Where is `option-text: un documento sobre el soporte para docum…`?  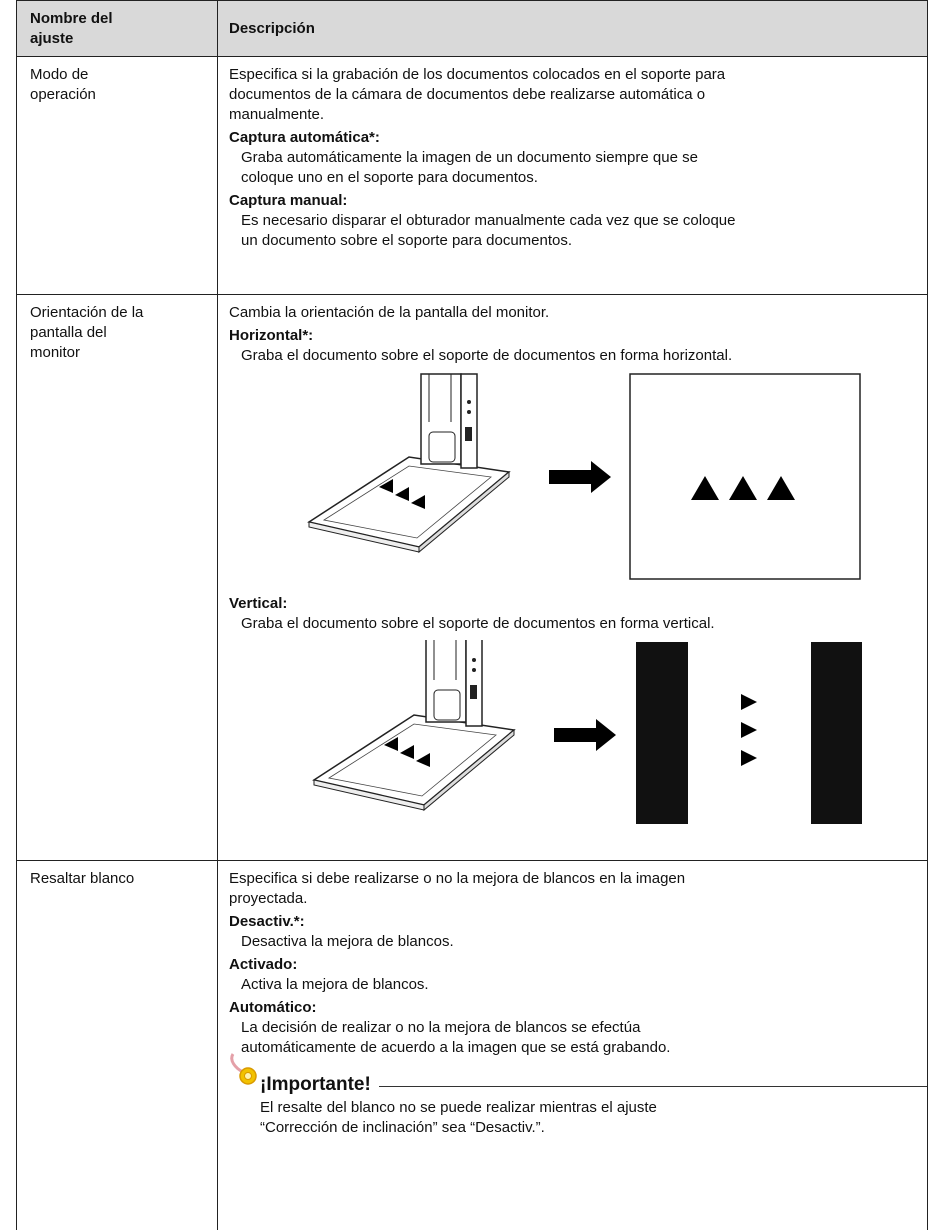
option-text: un documento sobre el soporte para docum… is located at coordinates (407, 240).